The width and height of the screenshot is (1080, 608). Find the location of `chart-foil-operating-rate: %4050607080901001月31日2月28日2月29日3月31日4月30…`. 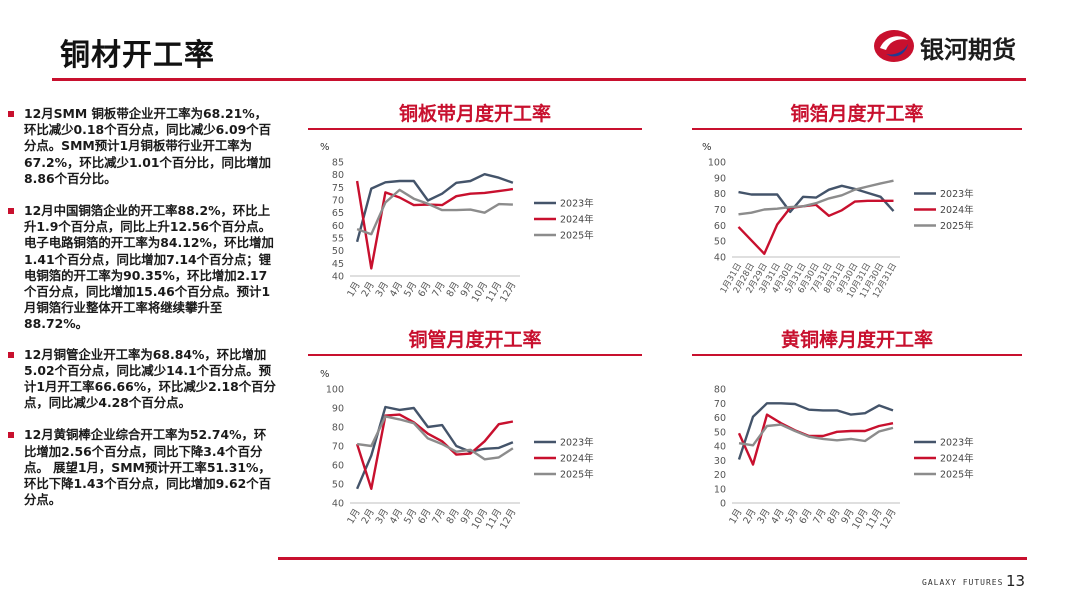

chart-foil-operating-rate: %4050607080901001月31日2月28日2月29日3月31日4月30… is located at coordinates (838, 221).